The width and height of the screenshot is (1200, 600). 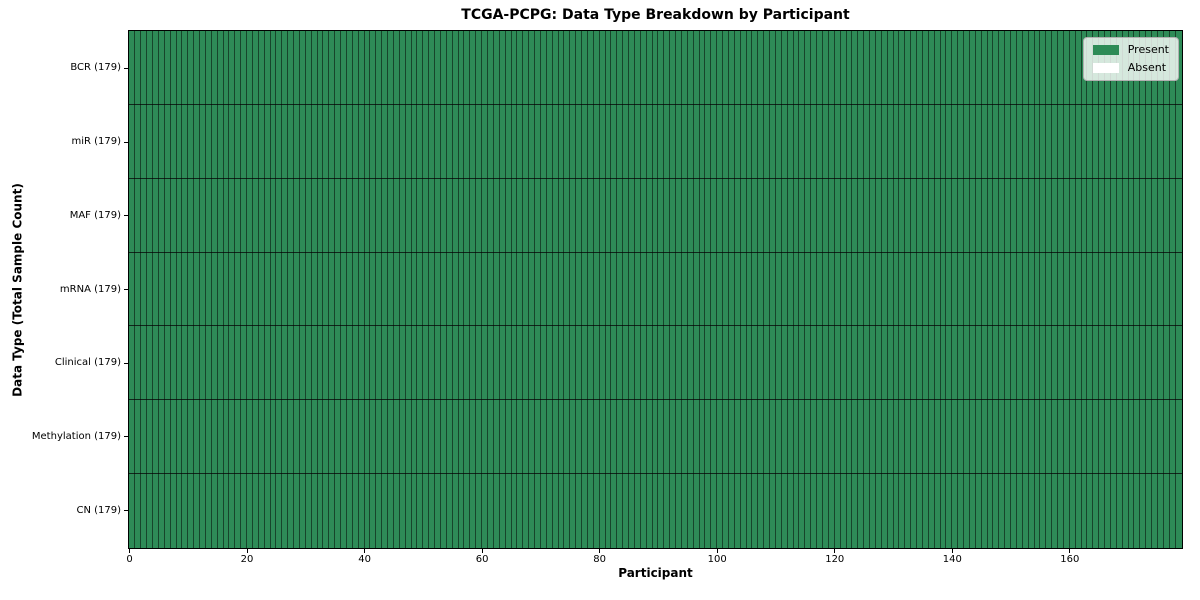 What do you see at coordinates (655, 573) in the screenshot?
I see `x-axis-label: Participant` at bounding box center [655, 573].